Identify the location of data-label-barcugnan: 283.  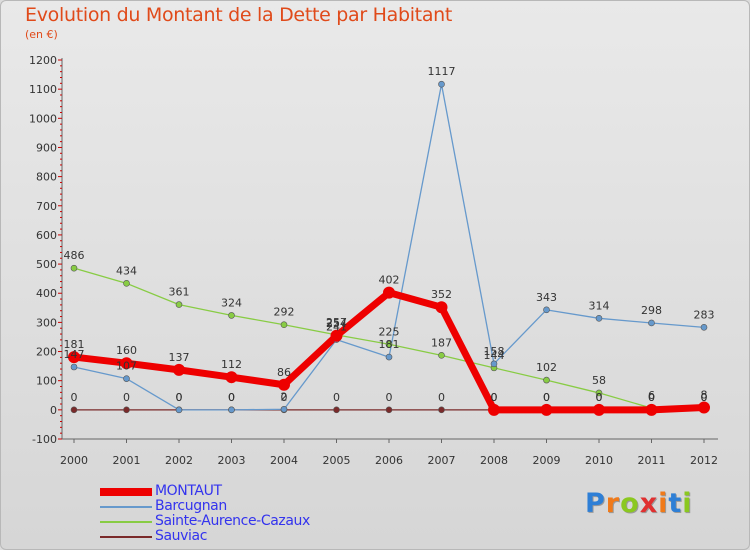
(704, 314).